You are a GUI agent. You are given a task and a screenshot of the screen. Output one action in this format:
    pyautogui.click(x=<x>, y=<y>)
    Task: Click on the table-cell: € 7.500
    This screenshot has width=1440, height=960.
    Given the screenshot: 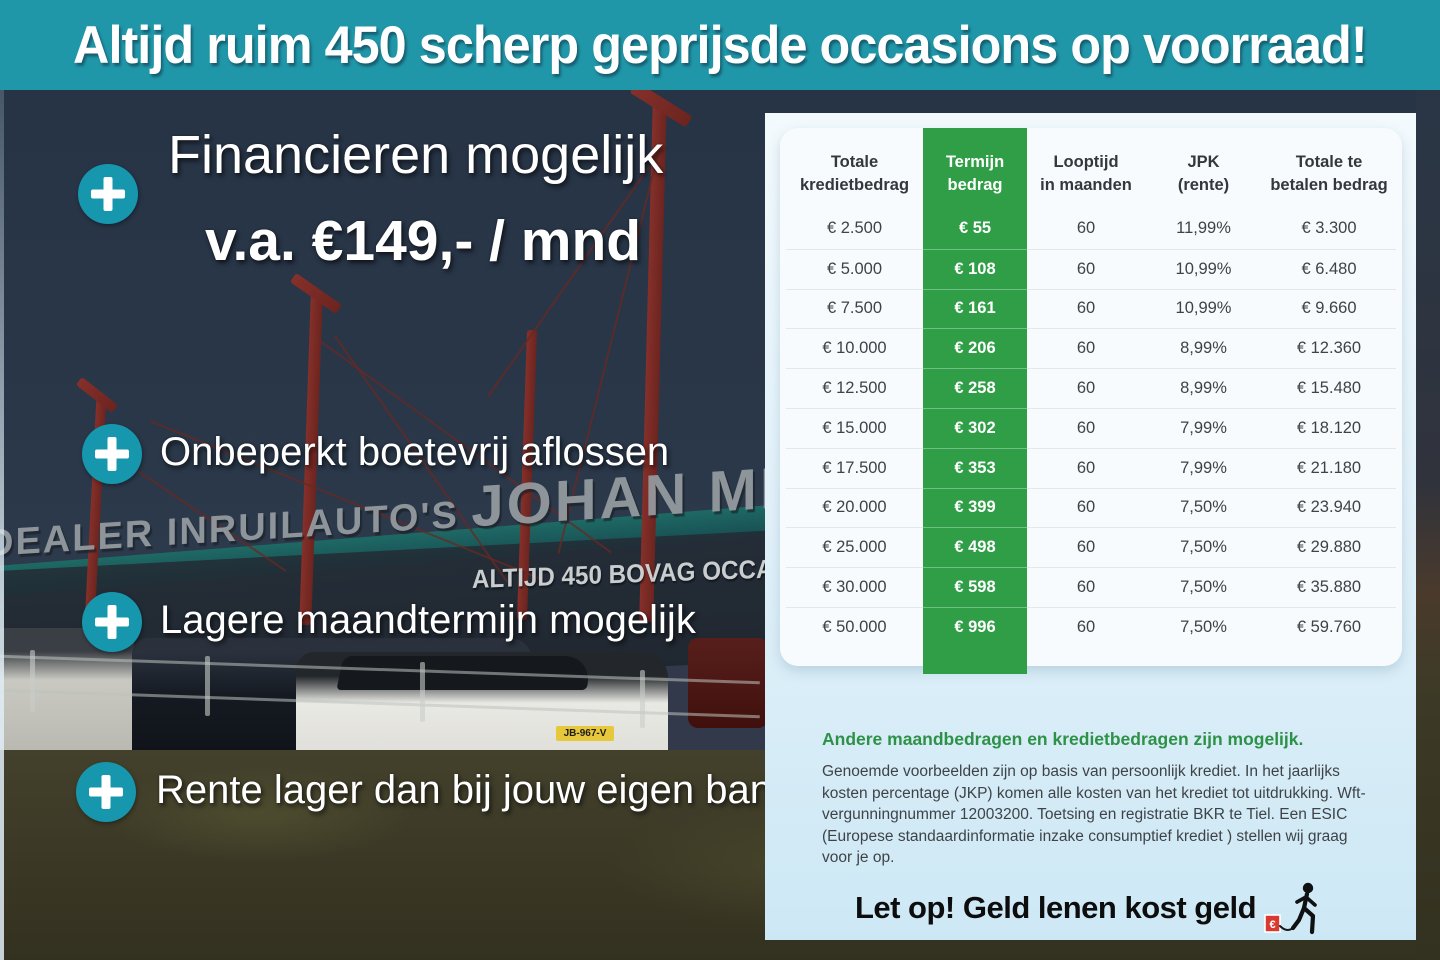 What is the action you would take?
    pyautogui.click(x=854, y=308)
    